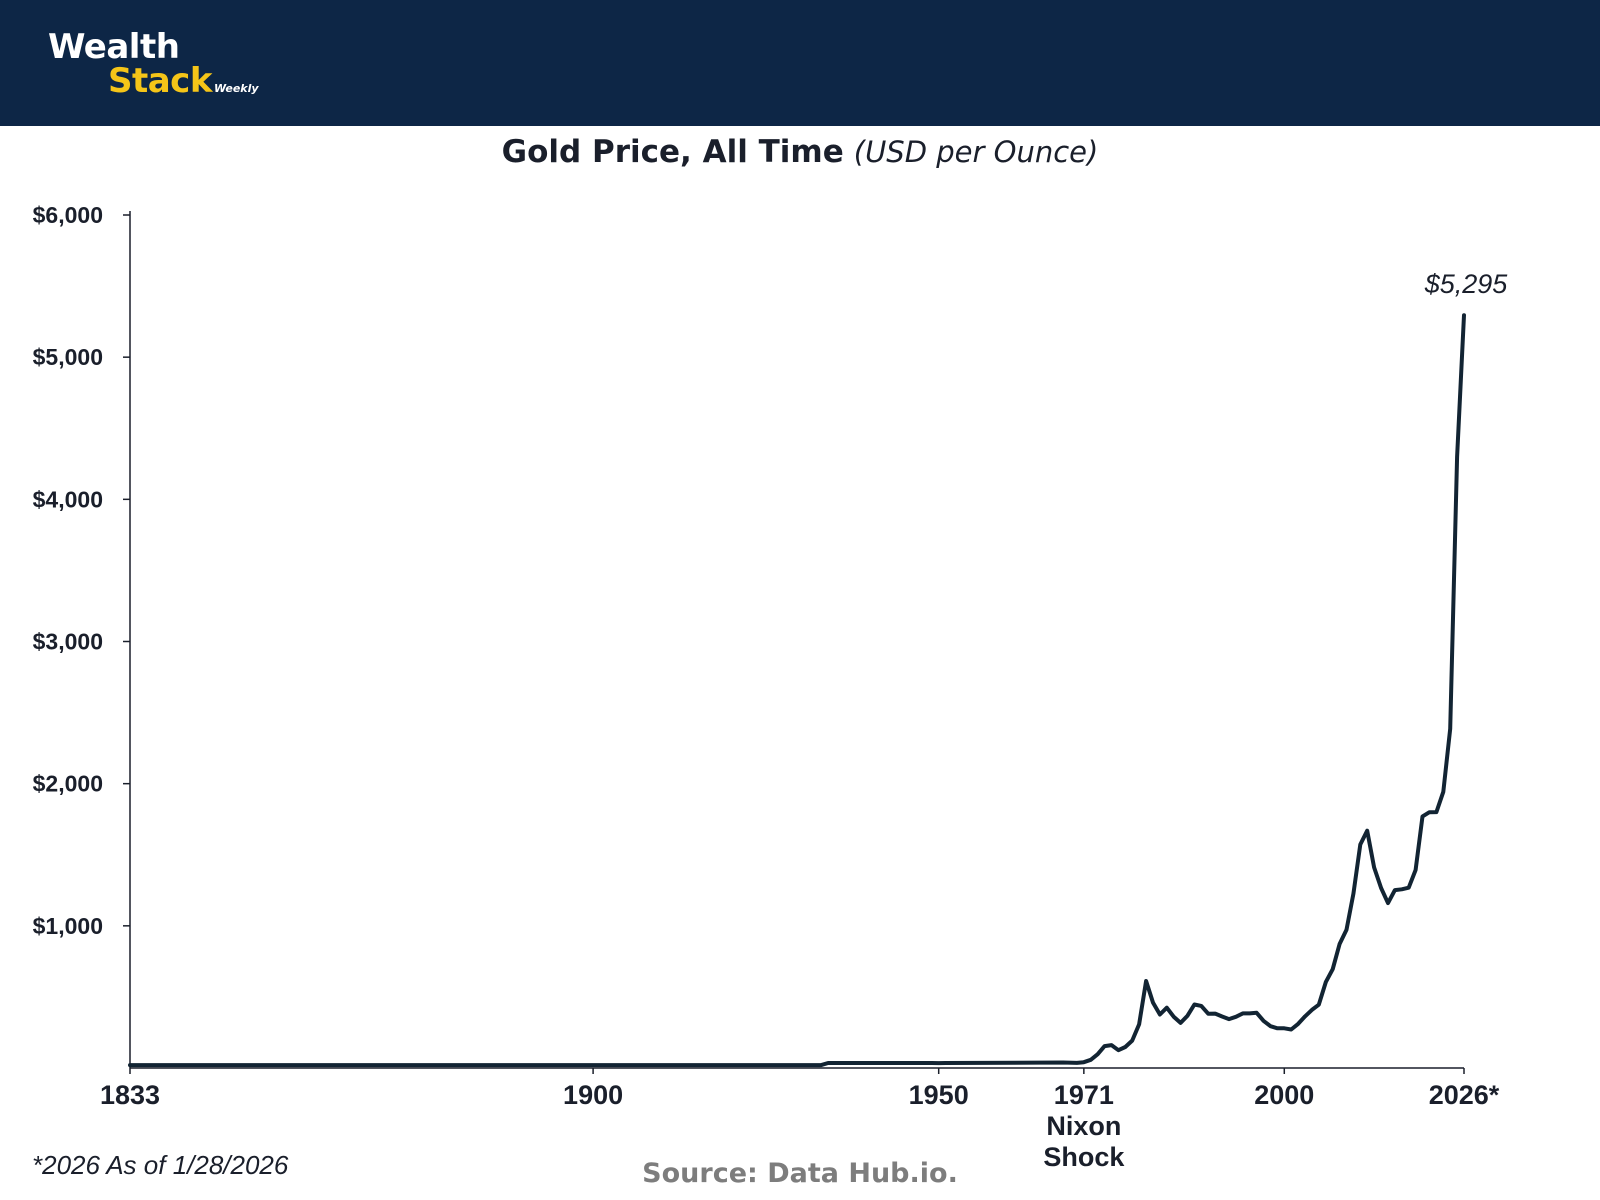 The width and height of the screenshot is (1600, 1200). I want to click on logo-stack-row: Stack Weekly, so click(183, 81).